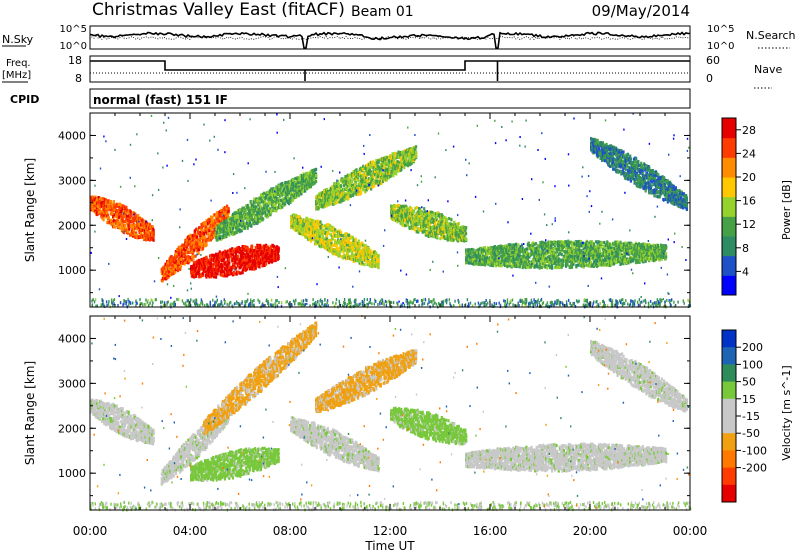 This screenshot has width=800, height=554. What do you see at coordinates (78, 78) in the screenshot?
I see `freq-tick-bottom: 8` at bounding box center [78, 78].